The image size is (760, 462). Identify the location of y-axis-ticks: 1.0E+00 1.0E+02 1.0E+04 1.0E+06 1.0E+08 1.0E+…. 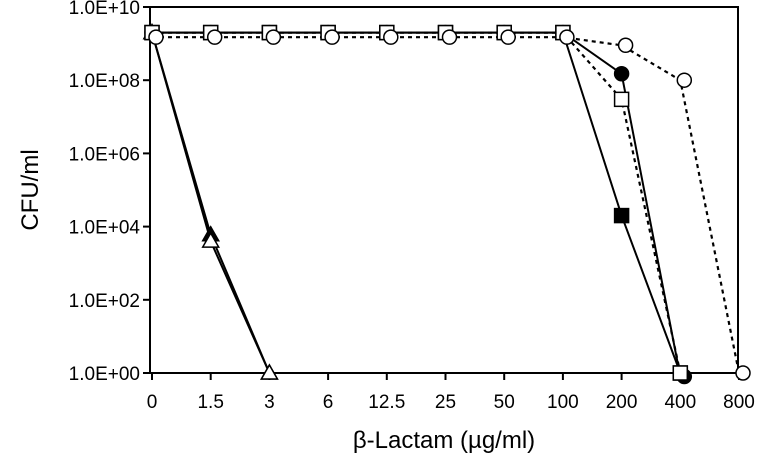
(109, 192).